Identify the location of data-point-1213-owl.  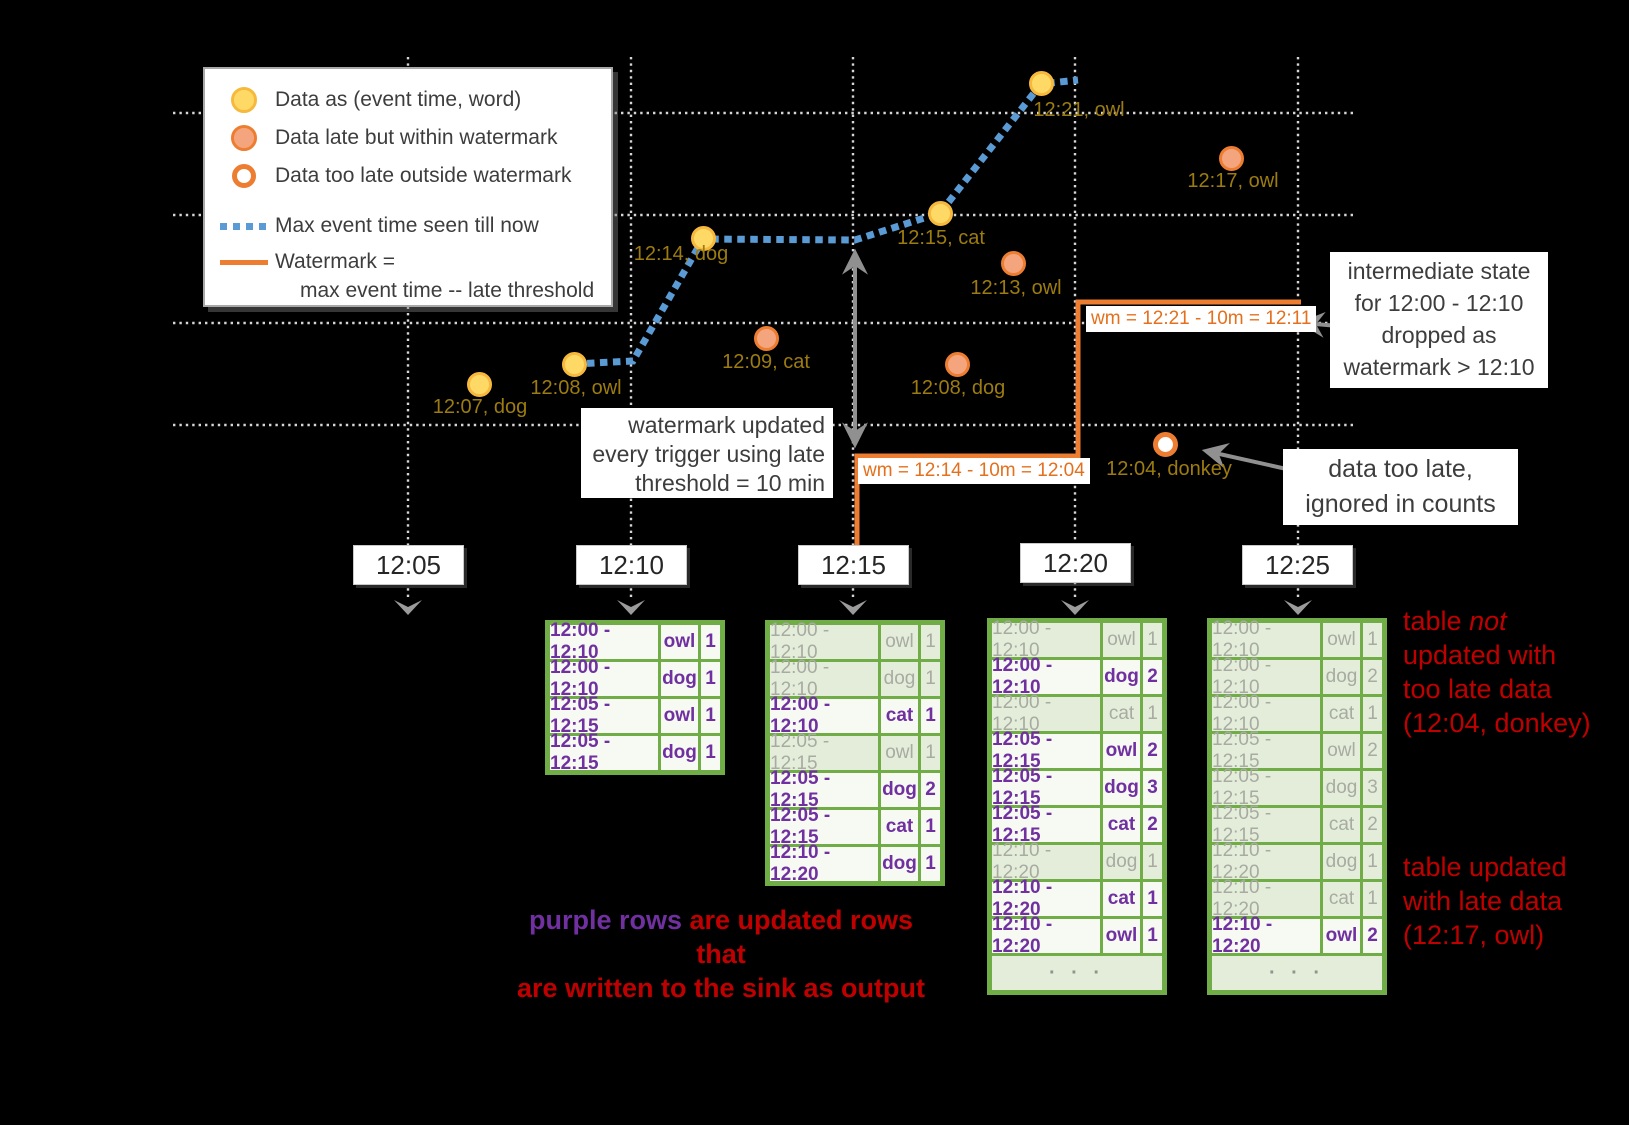
(1013, 263).